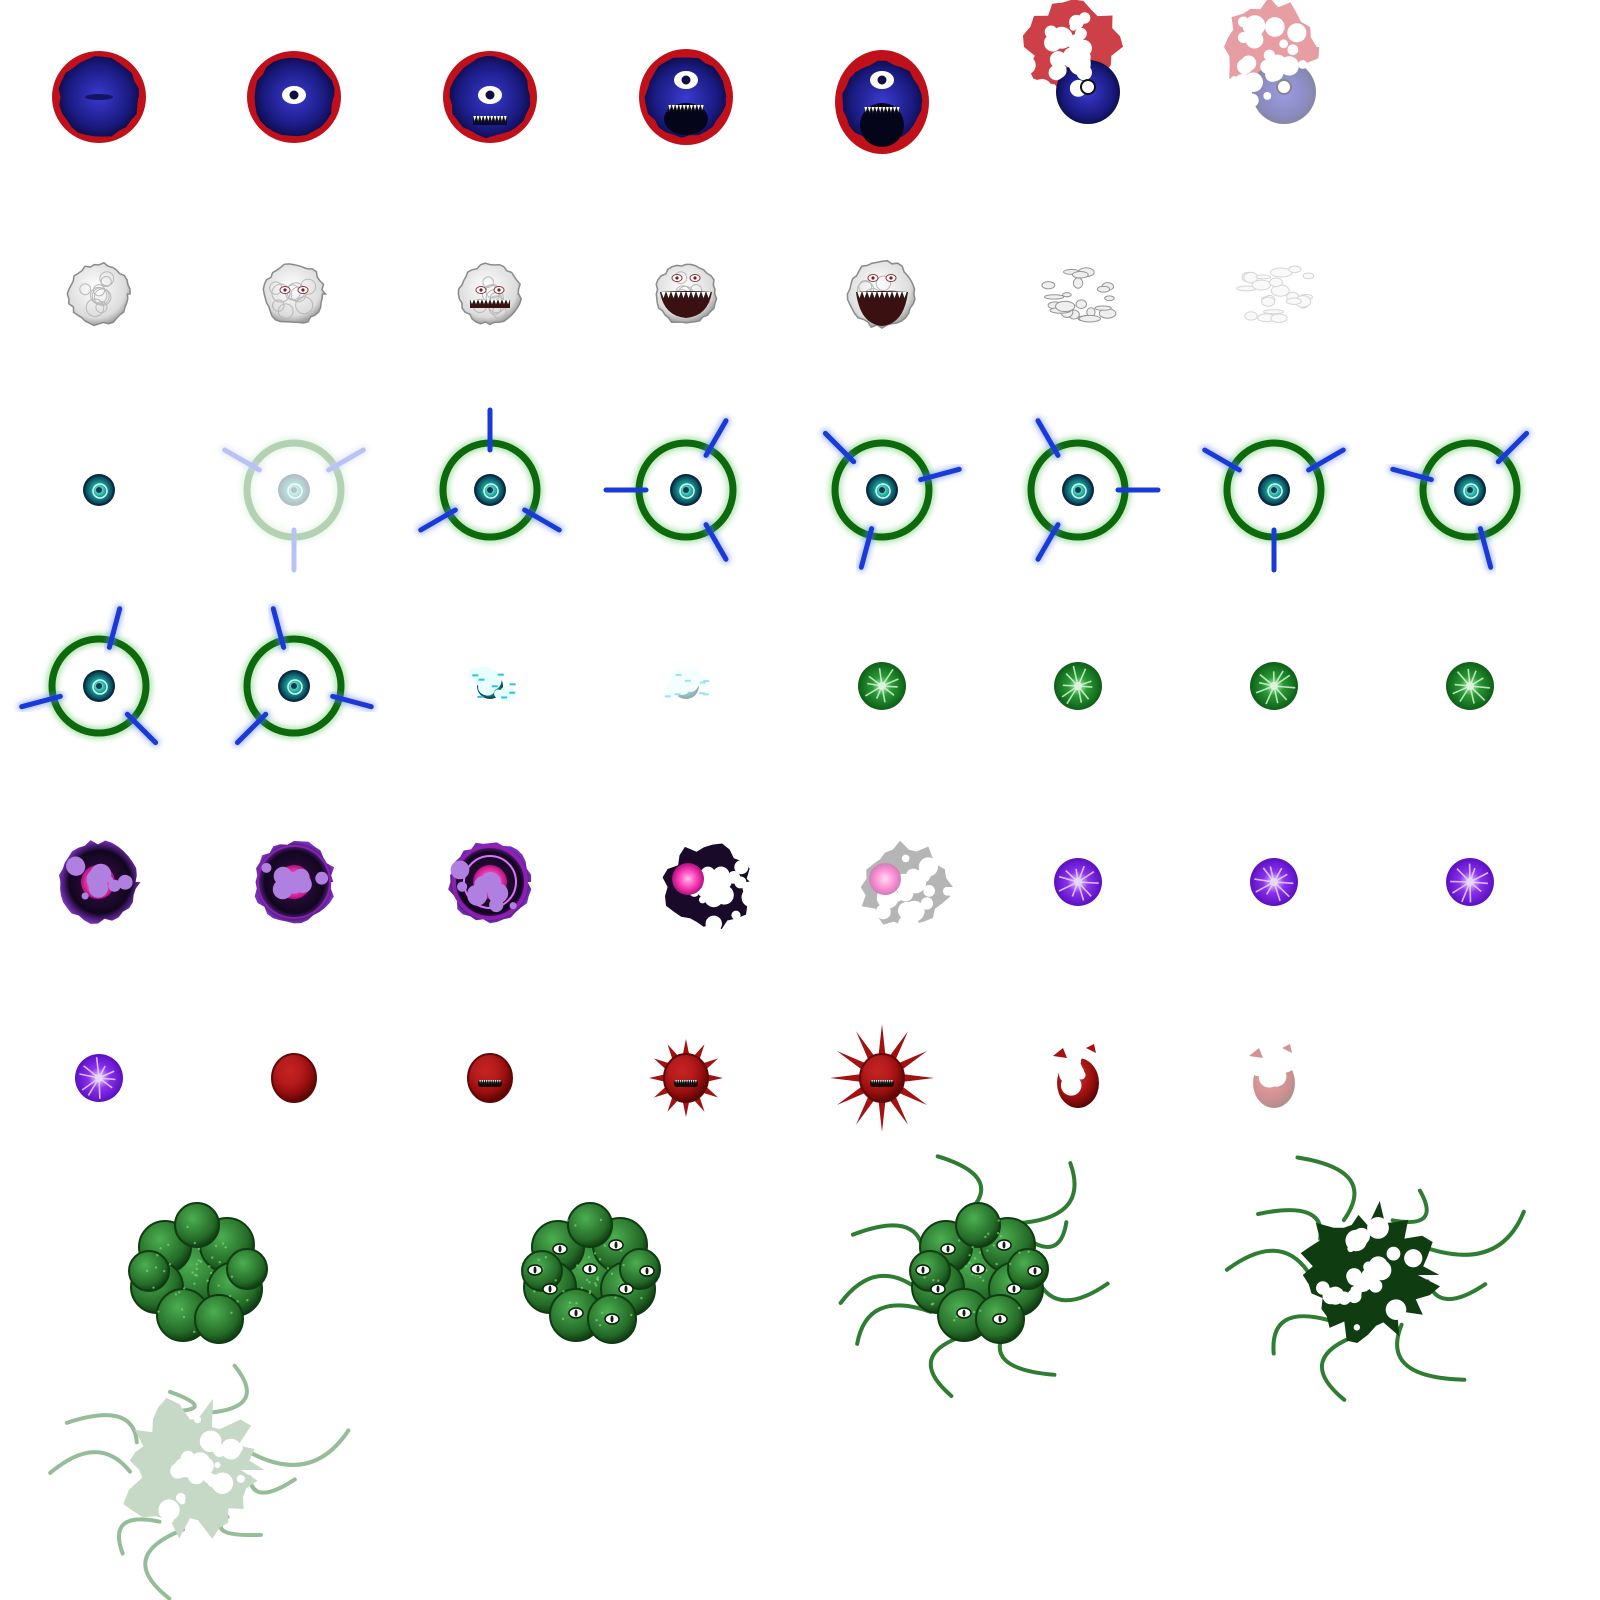  What do you see at coordinates (906, 888) in the screenshot?
I see `sprite-pink-core-purple-blob-burst-fade` at bounding box center [906, 888].